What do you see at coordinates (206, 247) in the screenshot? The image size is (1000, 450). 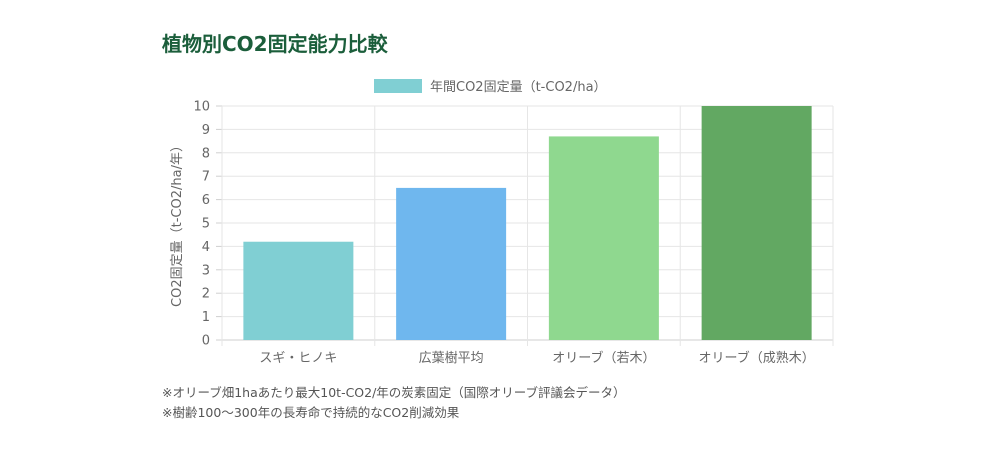 I see `y-tick-label: 4` at bounding box center [206, 247].